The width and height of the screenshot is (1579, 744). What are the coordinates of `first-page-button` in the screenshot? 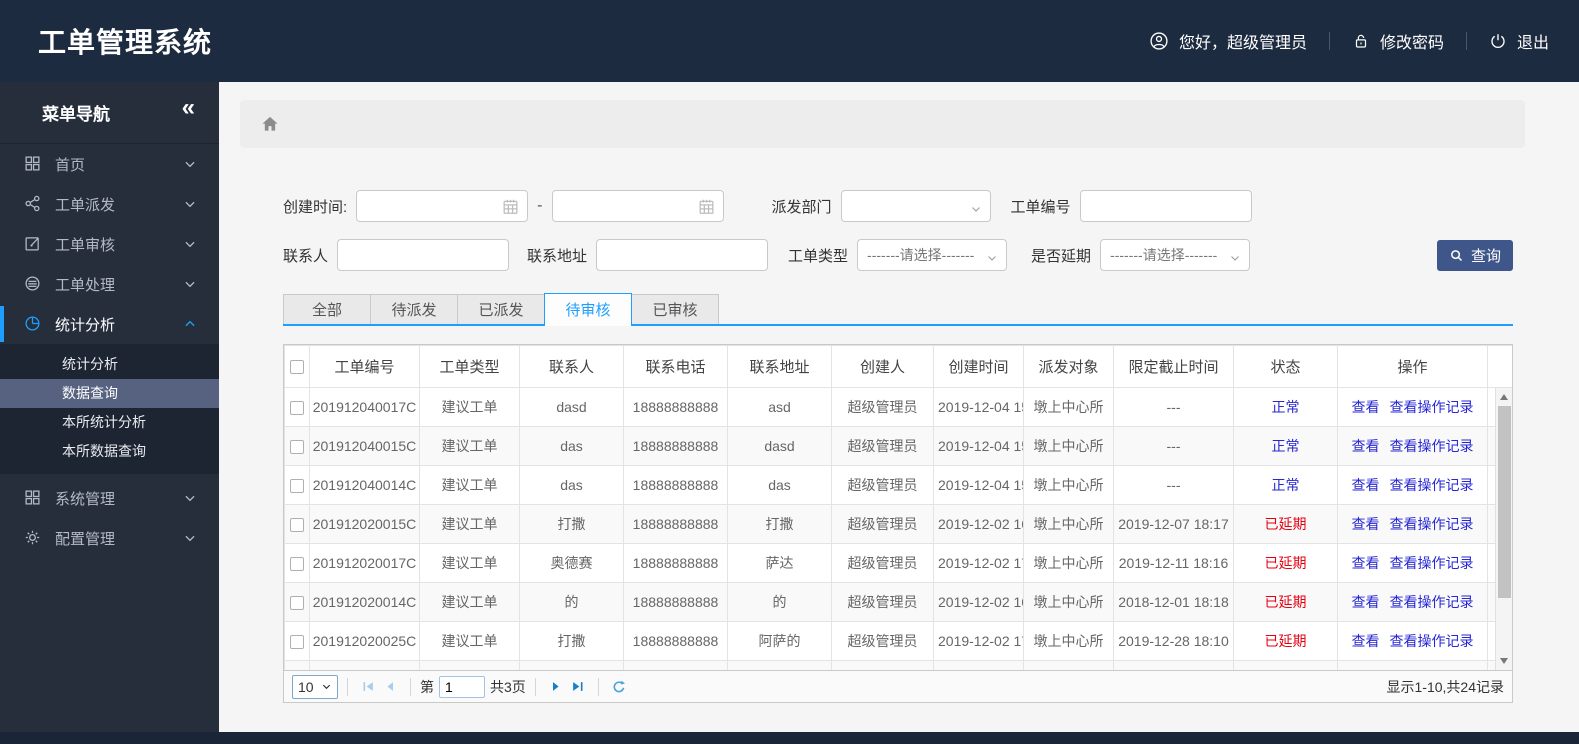 It's located at (368, 687).